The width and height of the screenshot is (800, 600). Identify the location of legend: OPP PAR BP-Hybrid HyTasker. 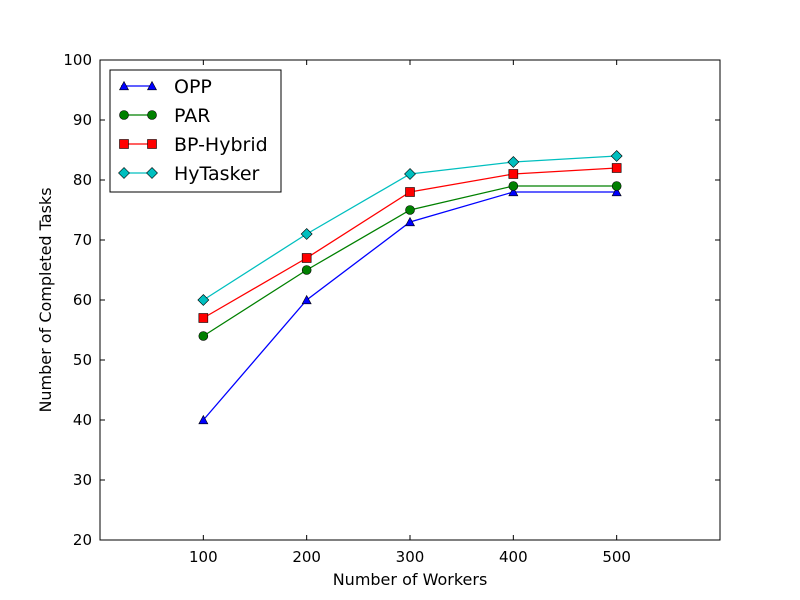
(195, 131).